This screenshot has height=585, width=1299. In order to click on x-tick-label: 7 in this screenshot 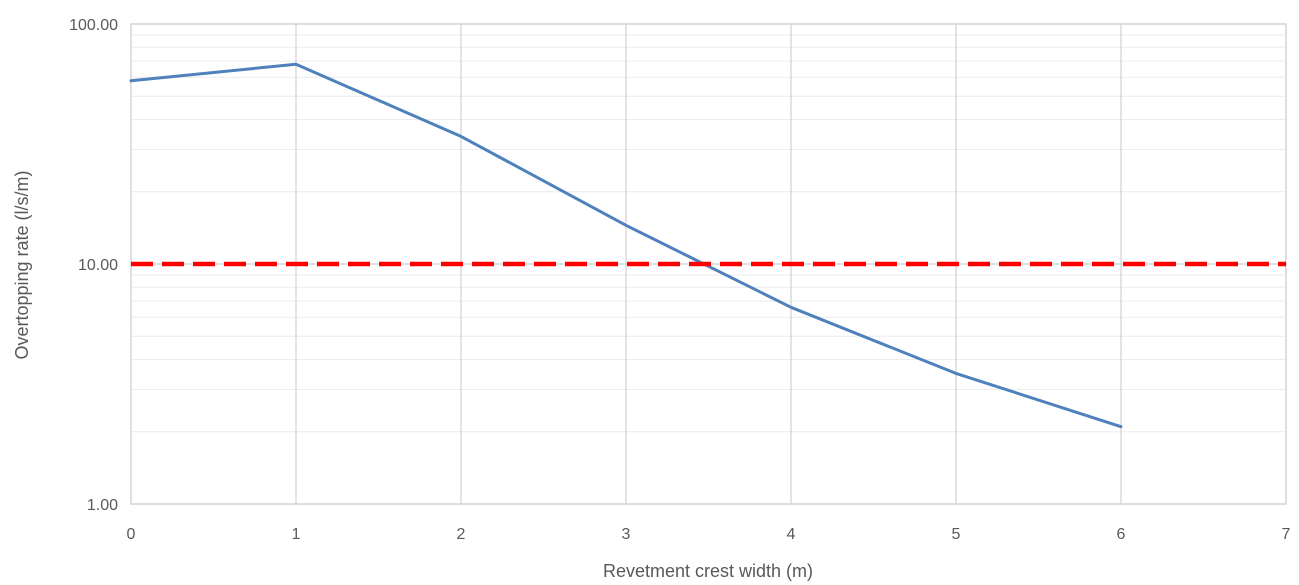, I will do `click(1286, 534)`.